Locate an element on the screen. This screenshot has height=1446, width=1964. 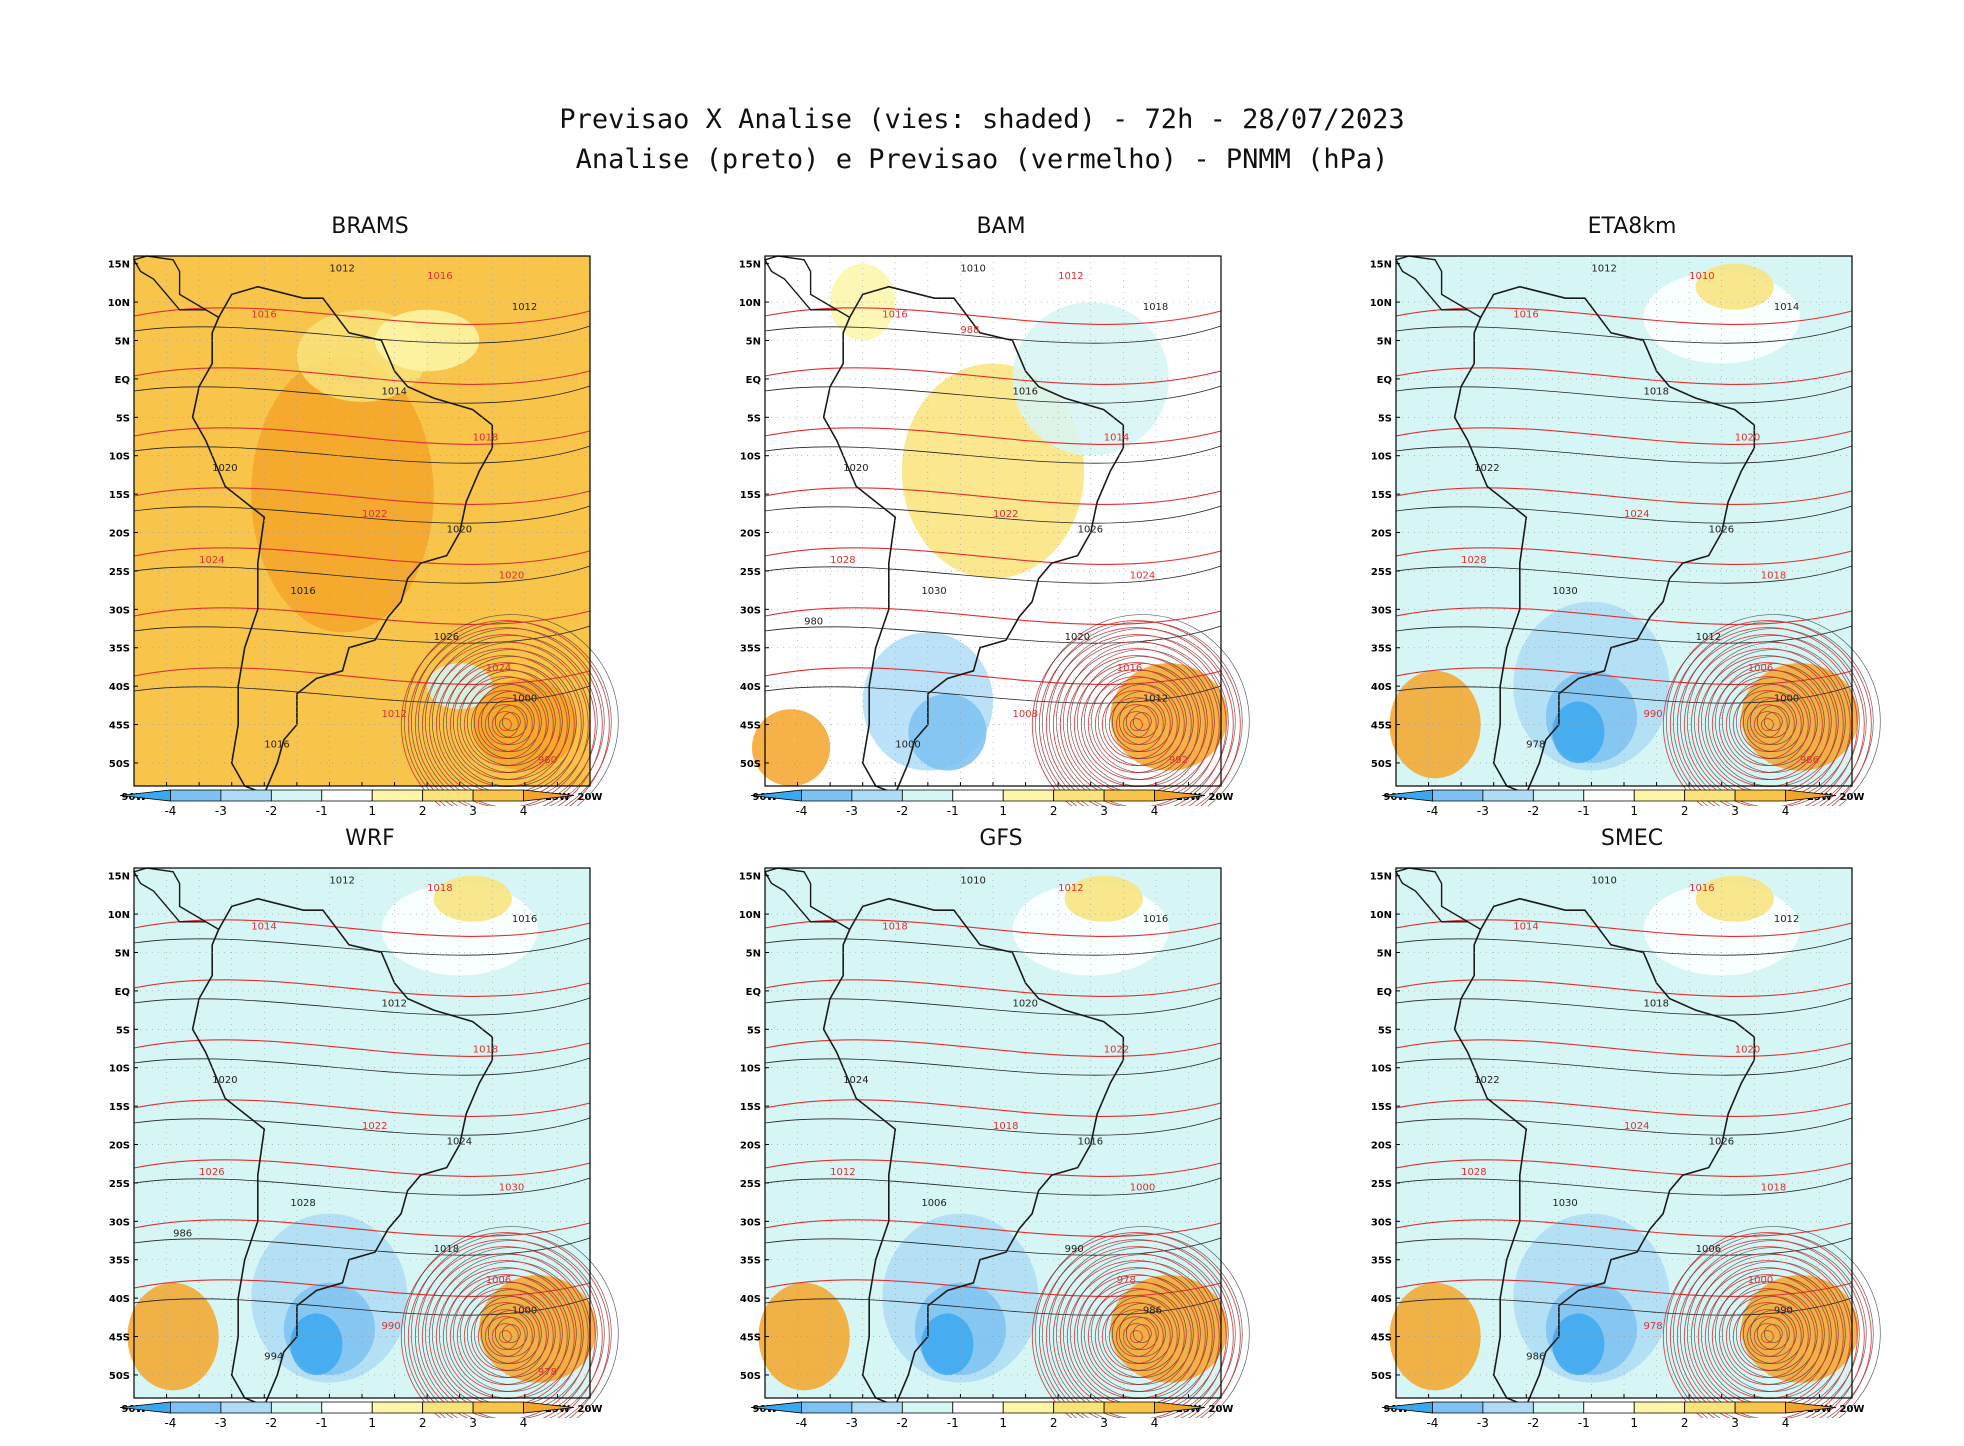
isobar-label: 986 is located at coordinates (1809, 760).